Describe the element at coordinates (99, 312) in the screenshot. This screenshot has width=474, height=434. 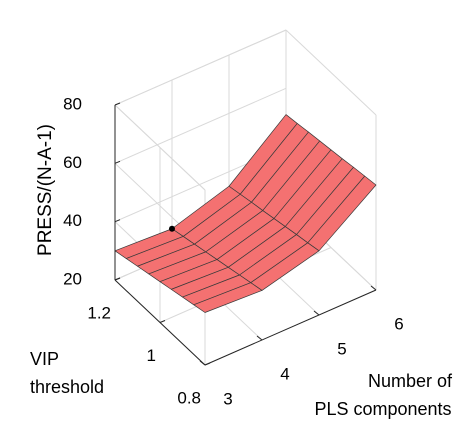
I see `y-tick-label: 1.2` at that location.